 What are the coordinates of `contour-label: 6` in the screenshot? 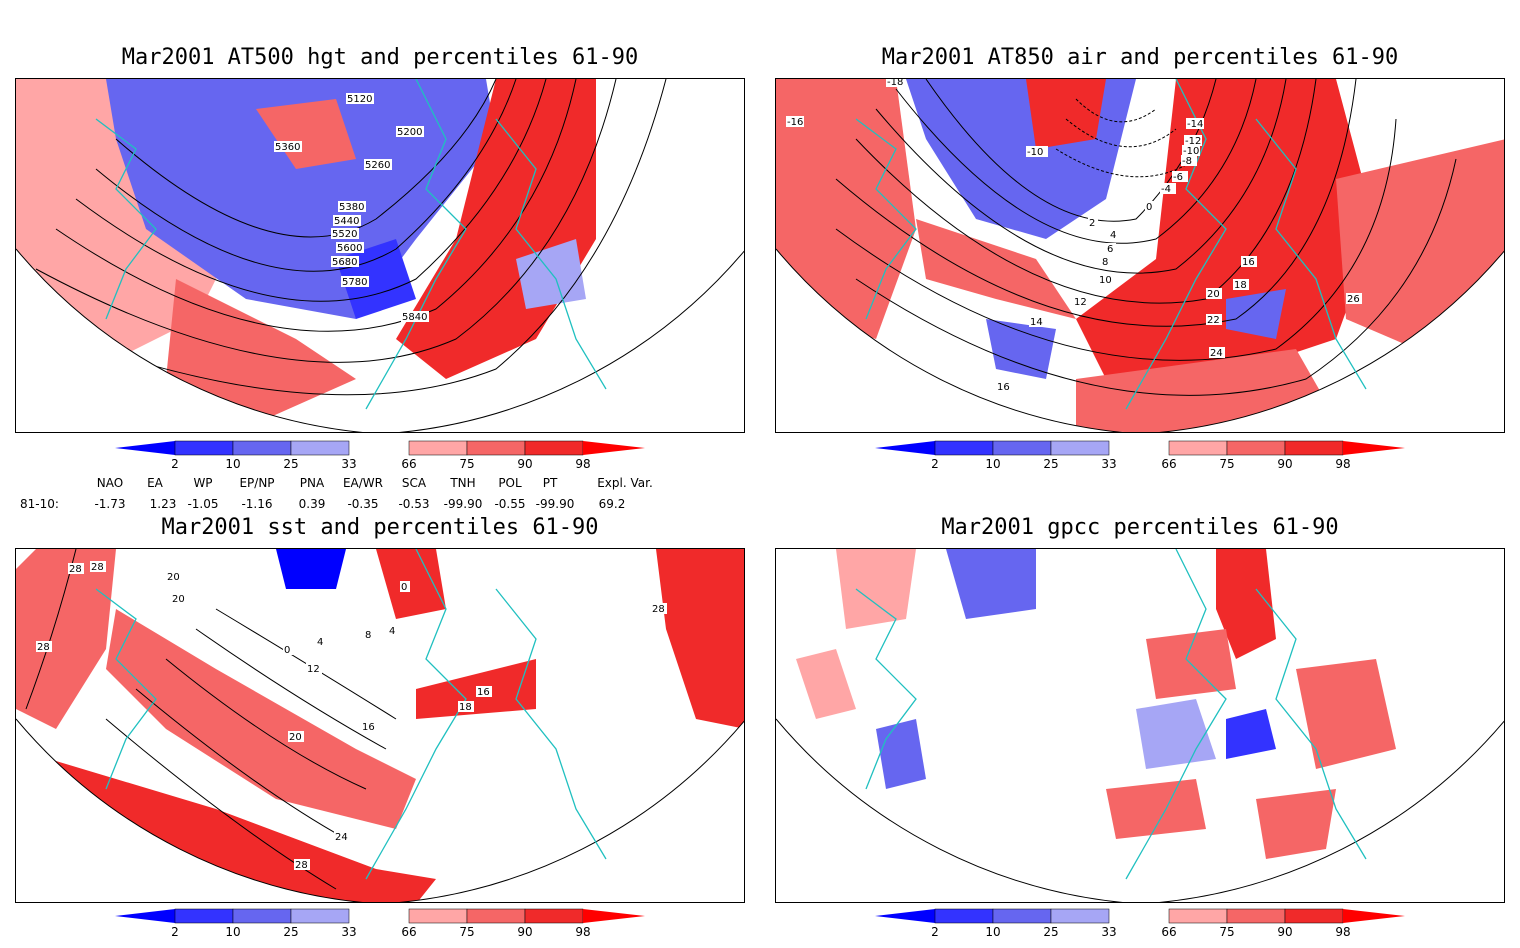 It's located at (1110, 249).